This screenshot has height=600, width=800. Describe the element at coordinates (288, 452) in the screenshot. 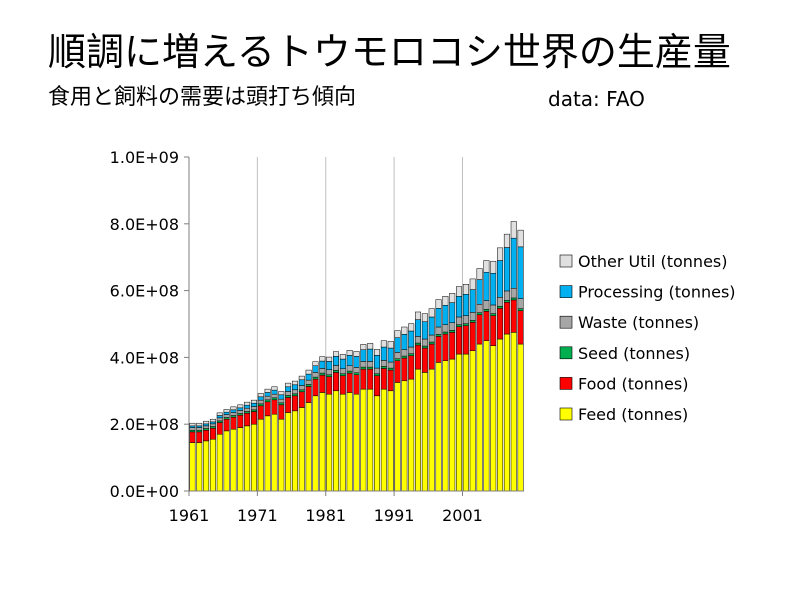

I see `bar-feed-1975` at that location.